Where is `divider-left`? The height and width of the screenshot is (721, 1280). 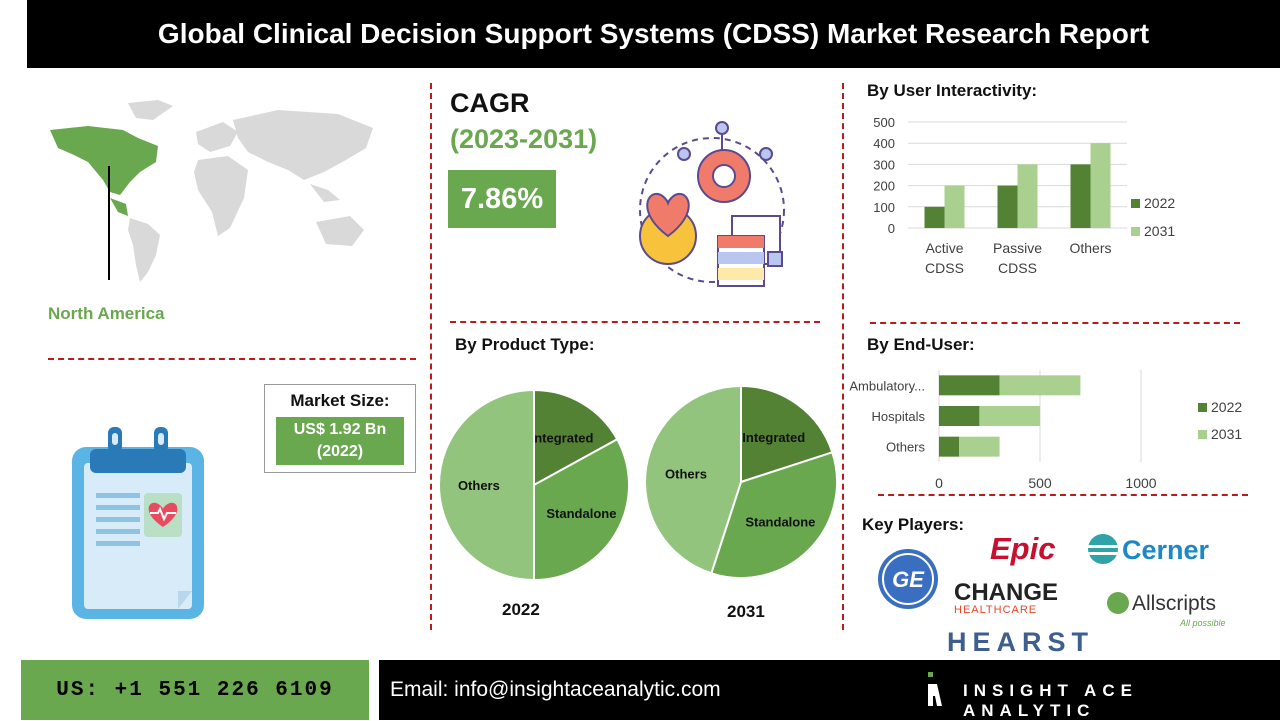
divider-left is located at coordinates (431, 356).